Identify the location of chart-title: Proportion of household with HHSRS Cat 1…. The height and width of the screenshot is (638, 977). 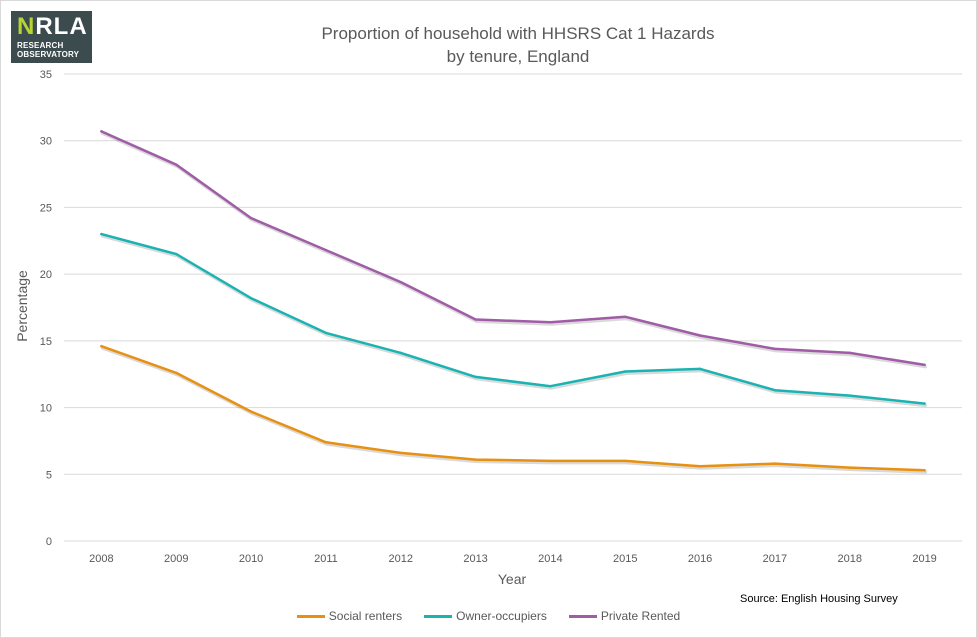
(518, 45).